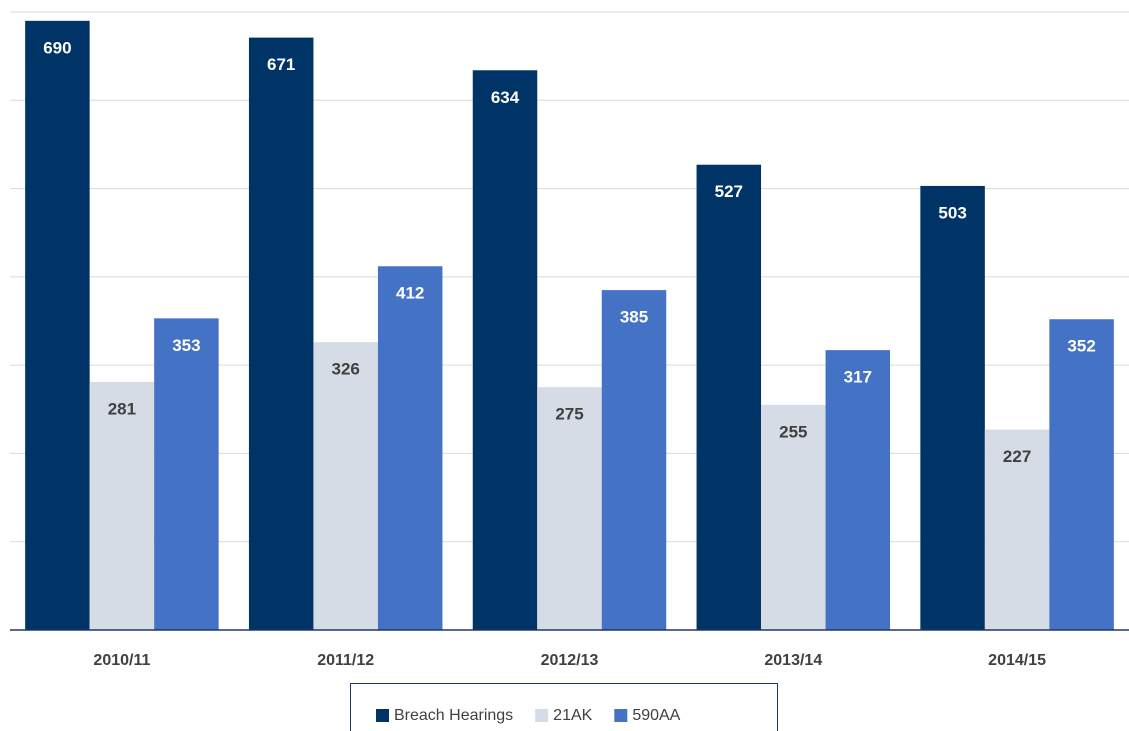 The width and height of the screenshot is (1129, 731). What do you see at coordinates (410, 293) in the screenshot?
I see `data-label: 412` at bounding box center [410, 293].